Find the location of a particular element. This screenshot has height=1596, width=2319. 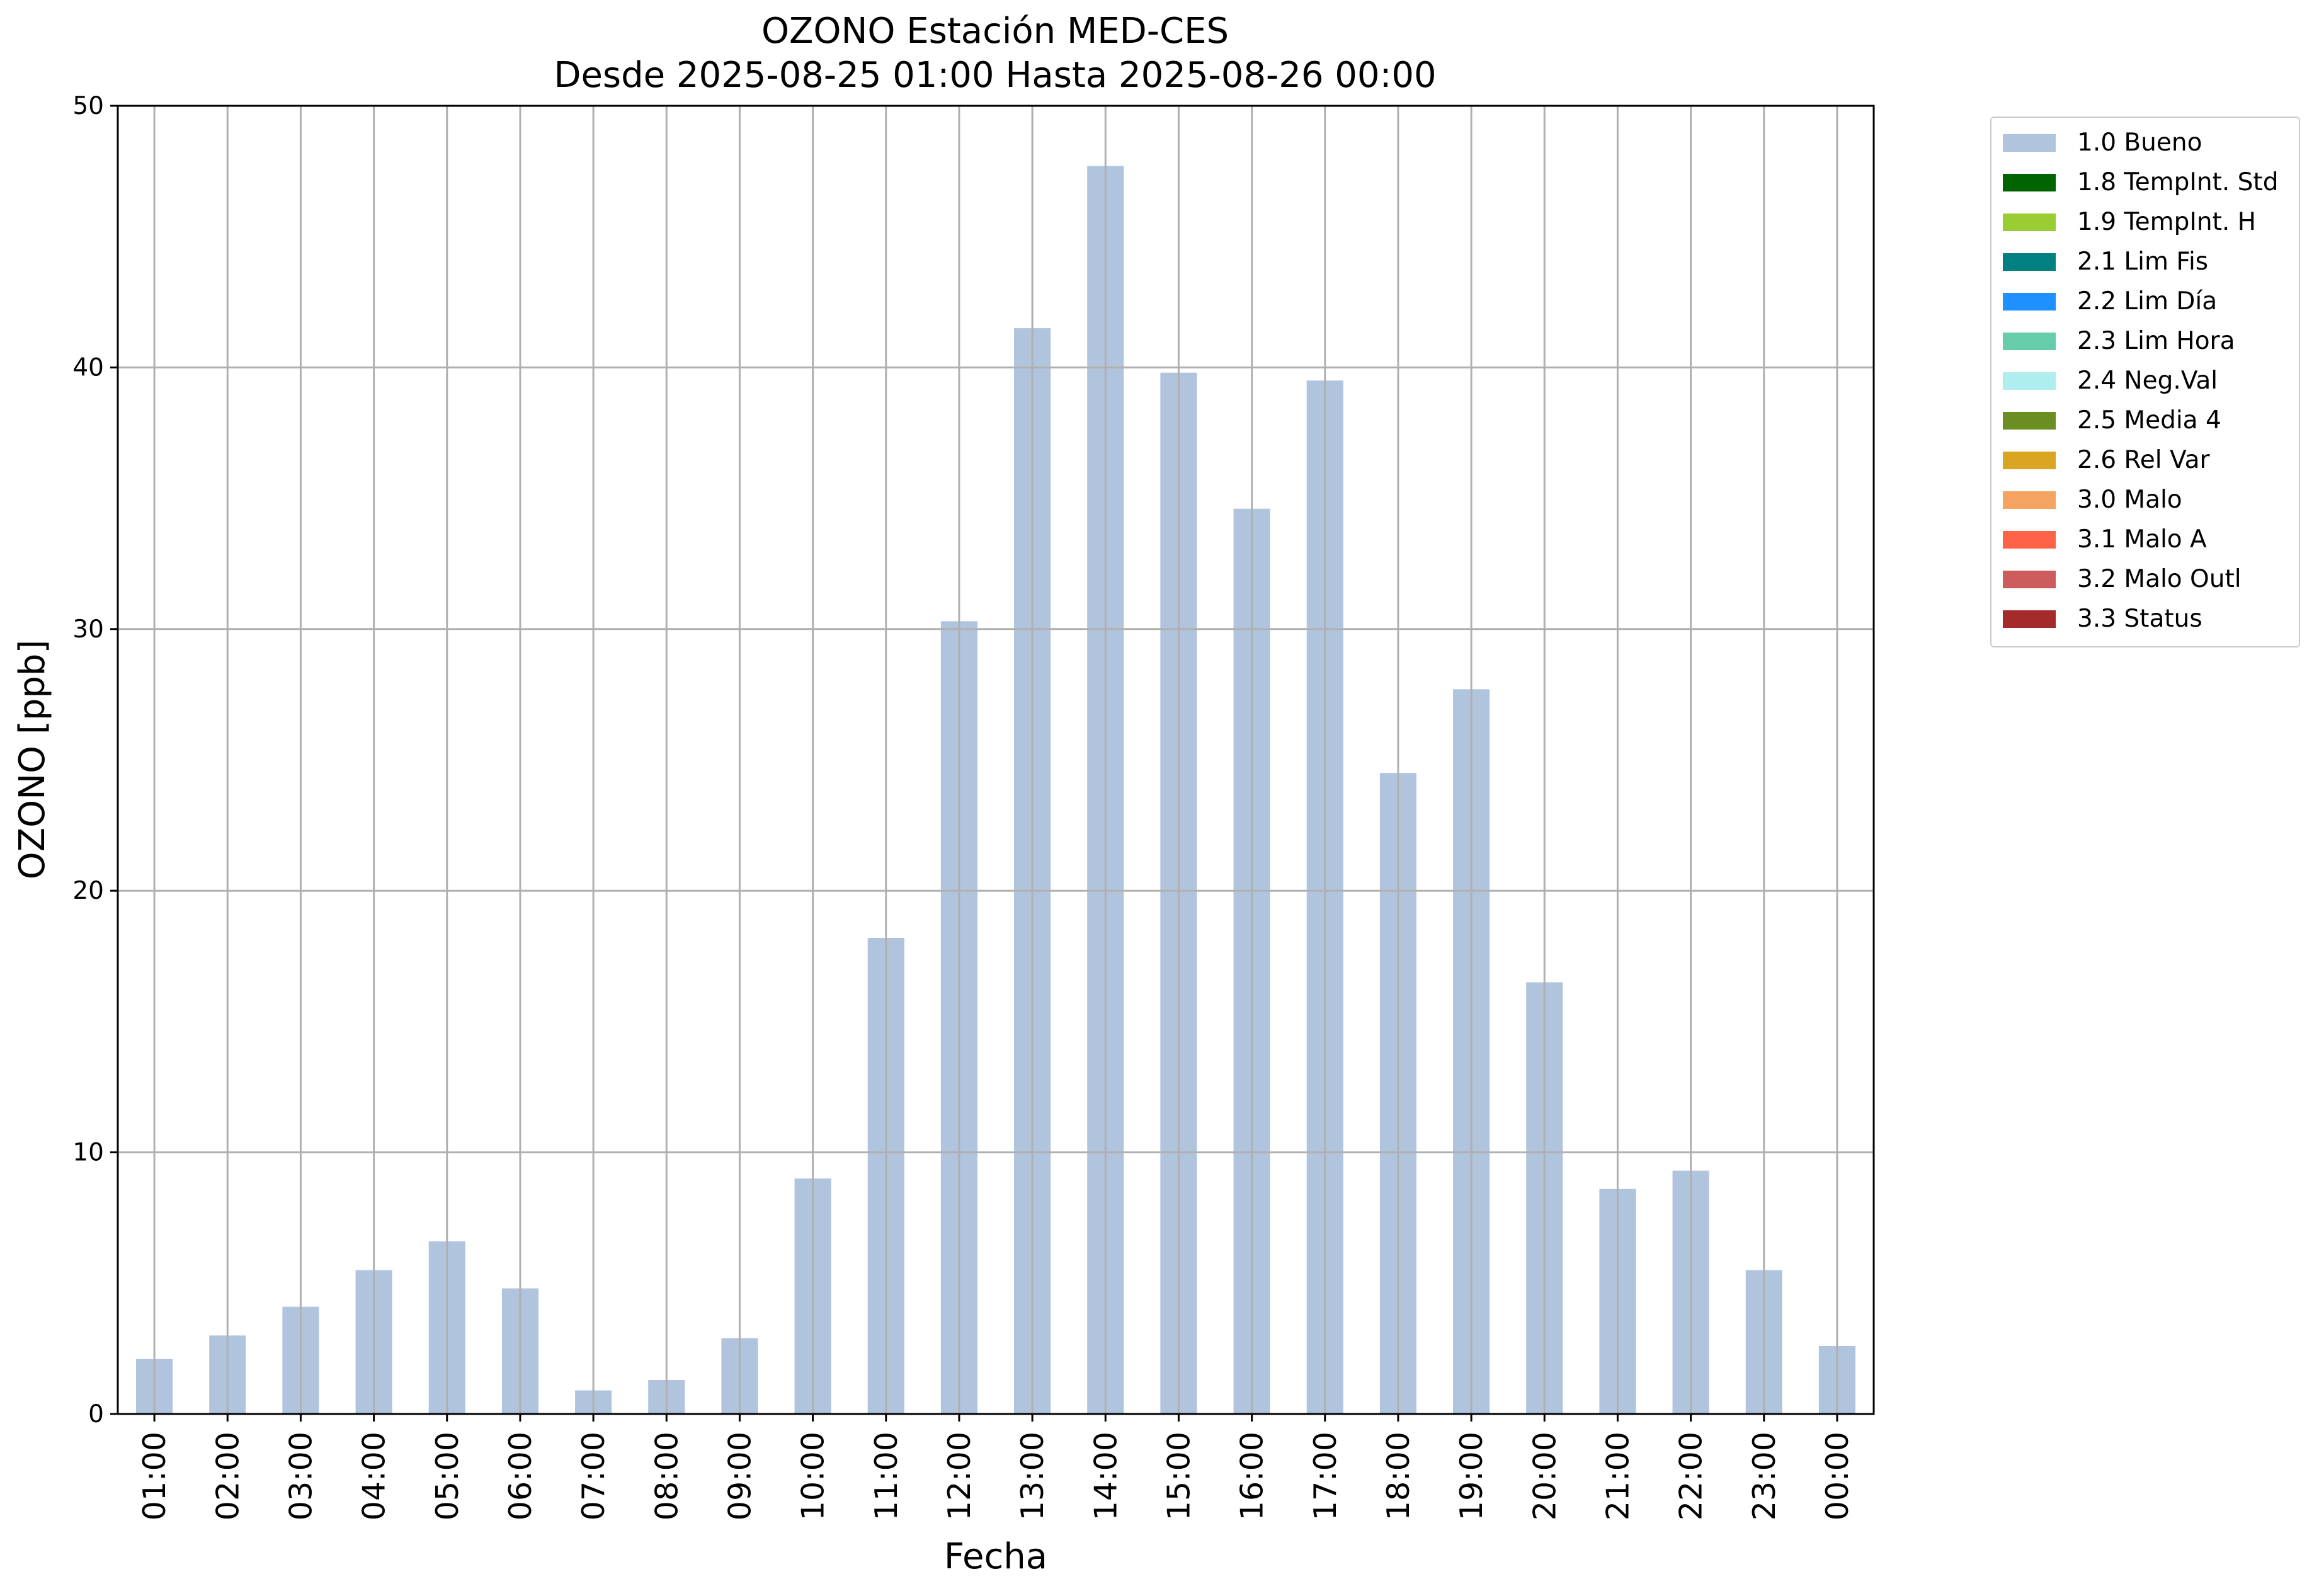

x-tick-label: 05:00 is located at coordinates (447, 1476).